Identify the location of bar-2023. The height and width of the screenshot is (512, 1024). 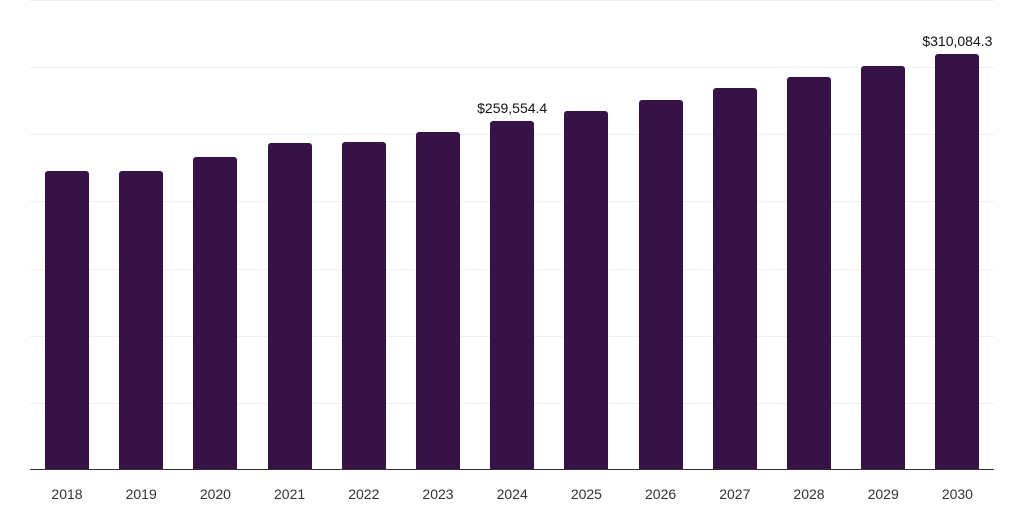
(438, 300).